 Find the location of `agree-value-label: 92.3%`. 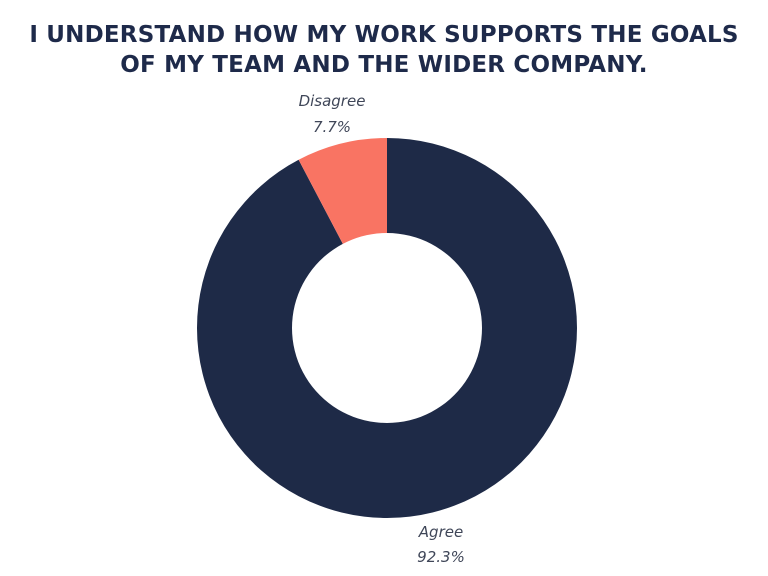

agree-value-label: 92.3% is located at coordinates (441, 557).